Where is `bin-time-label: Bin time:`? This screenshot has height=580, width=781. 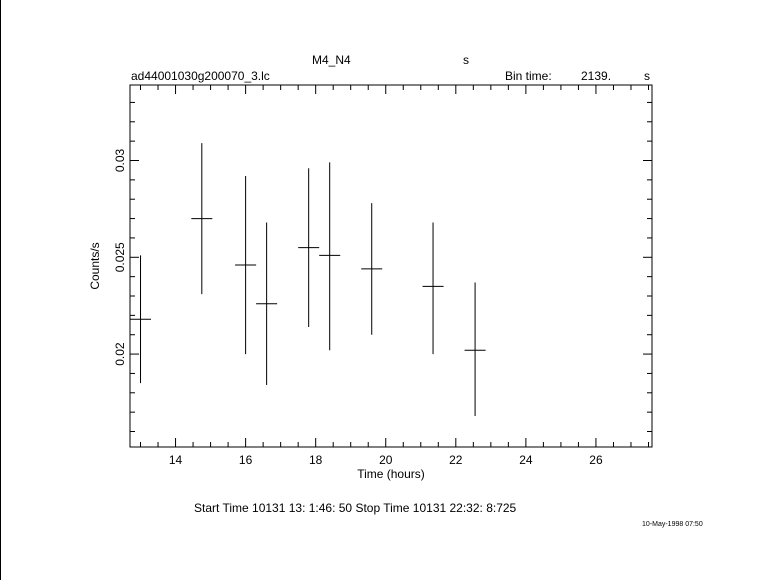 bin-time-label: Bin time: is located at coordinates (528, 76).